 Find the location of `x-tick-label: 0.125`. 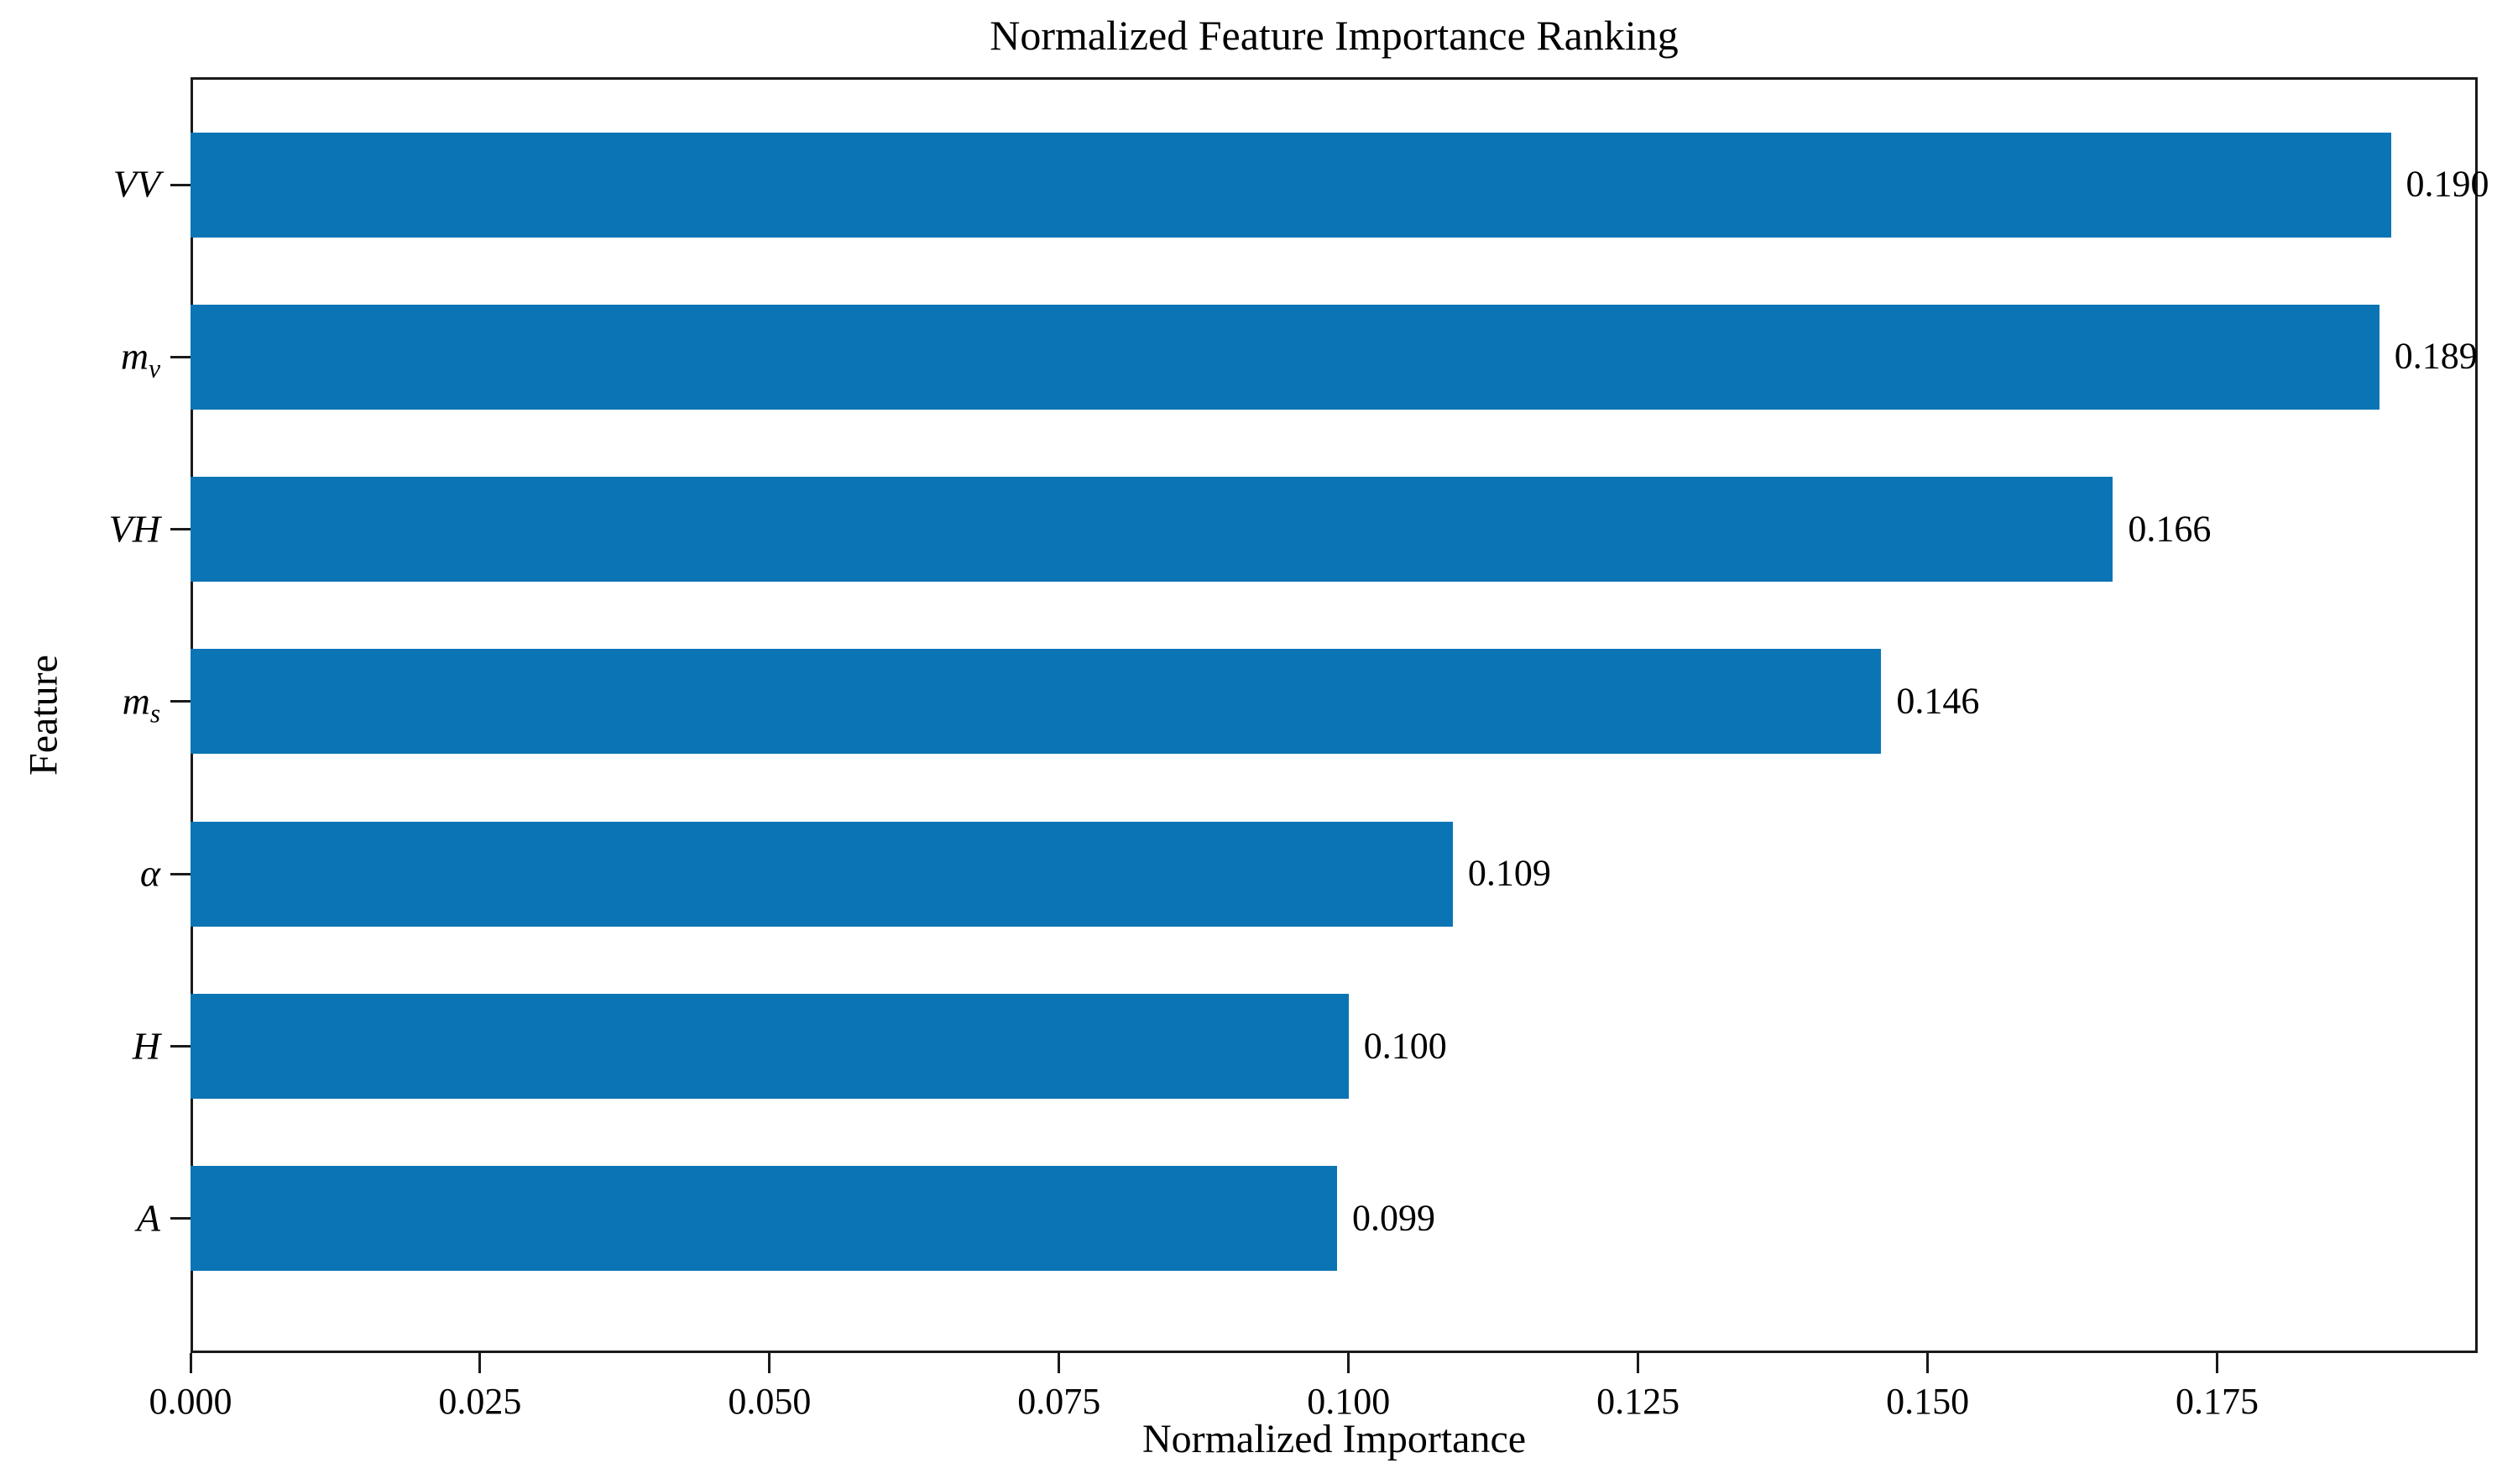

x-tick-label: 0.125 is located at coordinates (1638, 1401).